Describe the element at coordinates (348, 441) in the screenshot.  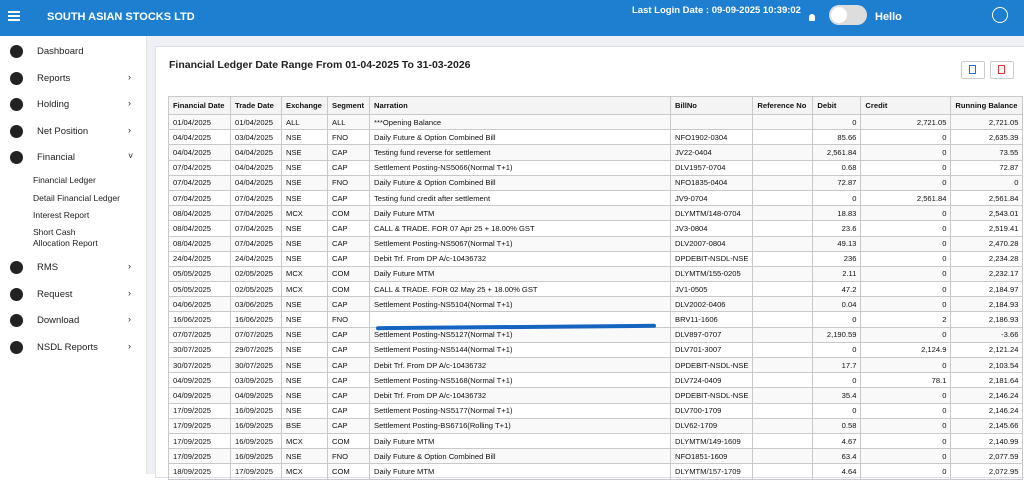
I see `table-cell: COM` at that location.